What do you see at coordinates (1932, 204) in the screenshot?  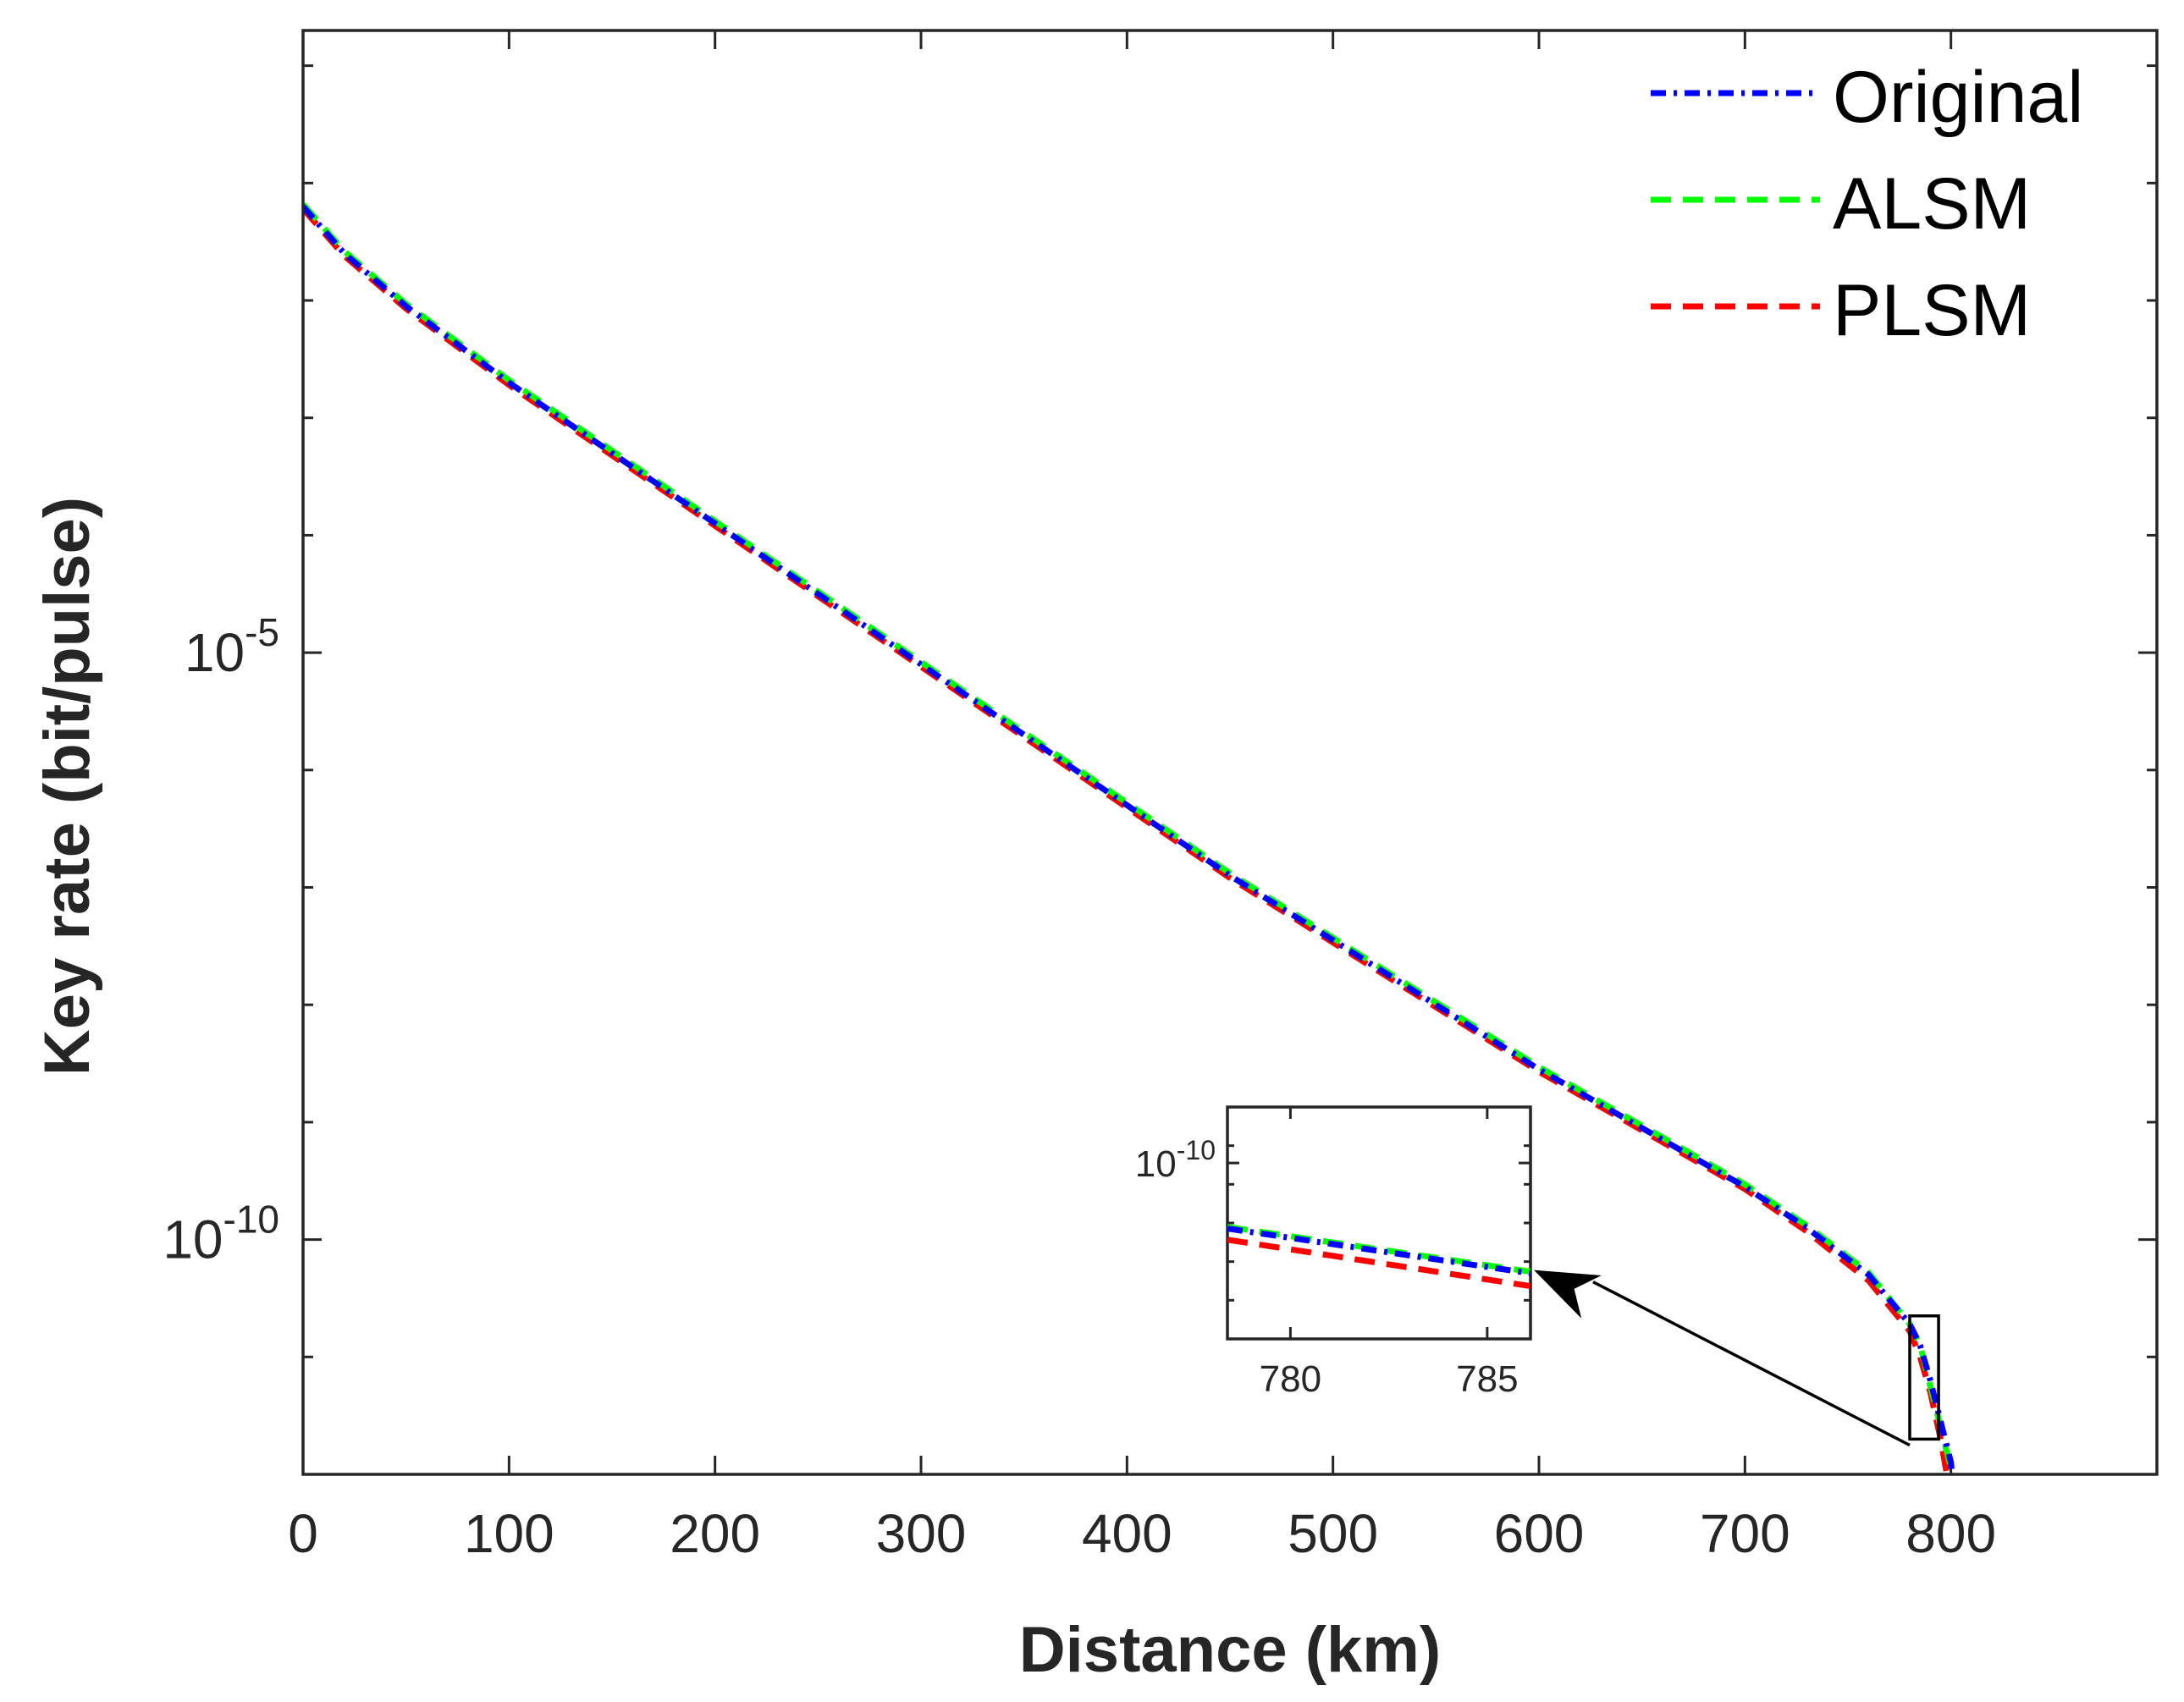 I see `legend-label-alsm: ALSM` at bounding box center [1932, 204].